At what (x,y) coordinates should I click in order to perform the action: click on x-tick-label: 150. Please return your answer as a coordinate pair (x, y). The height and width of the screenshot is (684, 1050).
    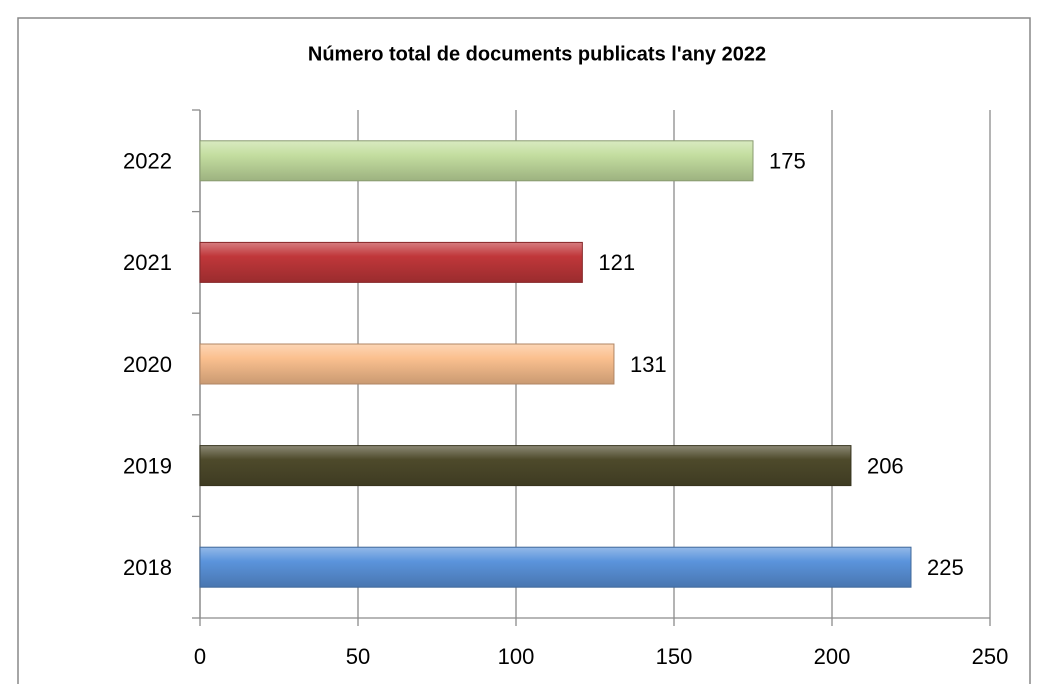
    Looking at the image, I should click on (674, 656).